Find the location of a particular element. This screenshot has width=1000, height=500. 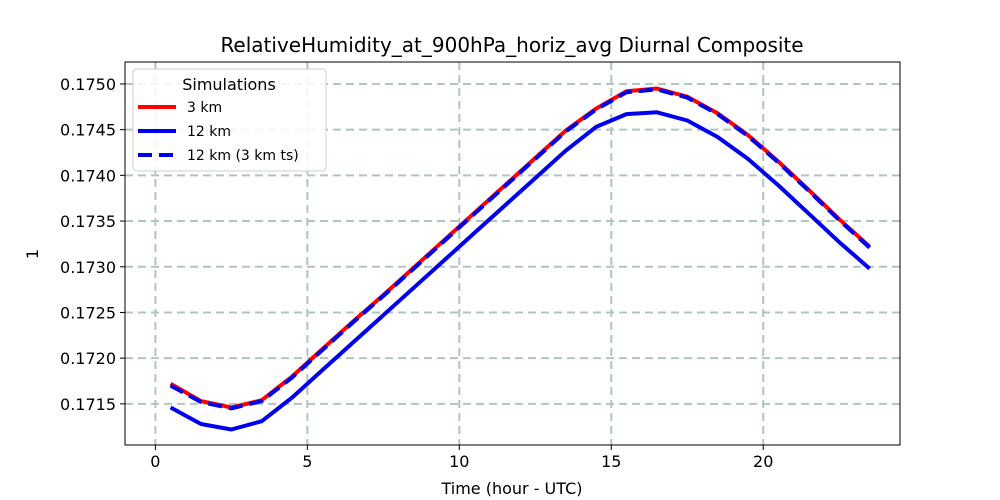

legend: Simulations 3 km 12 km 12 km (3 km ts) is located at coordinates (229, 120).